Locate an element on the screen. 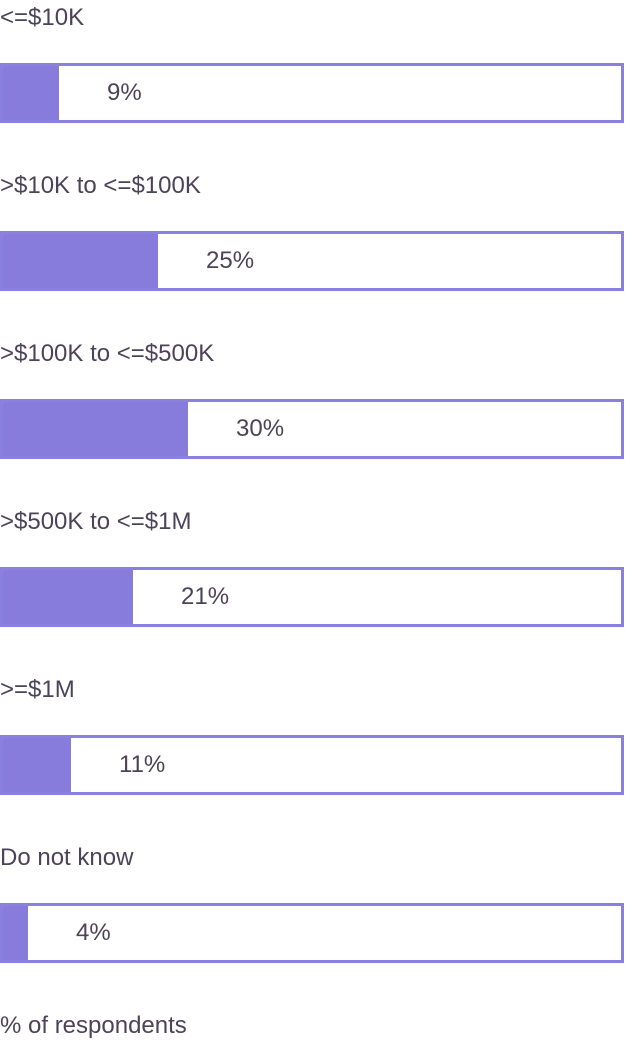 Image resolution: width=625 pixels, height=1044 pixels. data-label: 11% is located at coordinates (142, 764).